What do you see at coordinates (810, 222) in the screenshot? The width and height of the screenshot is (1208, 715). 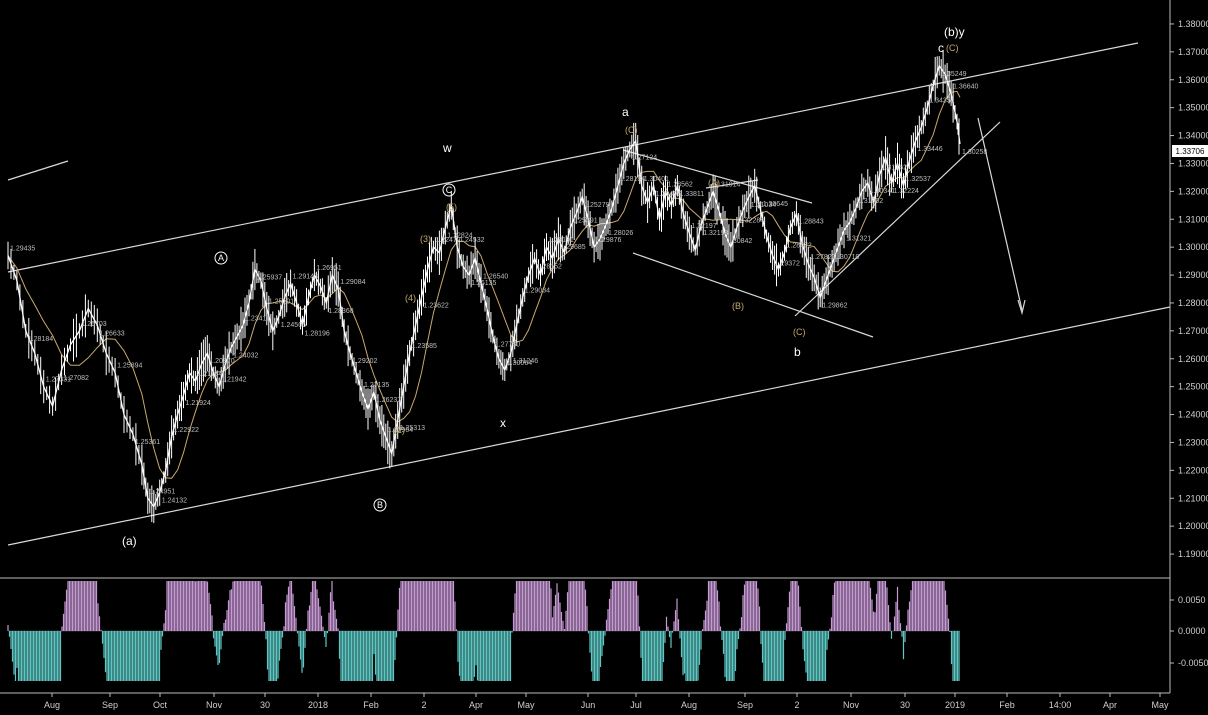 I see `price-label: 1.28843` at bounding box center [810, 222].